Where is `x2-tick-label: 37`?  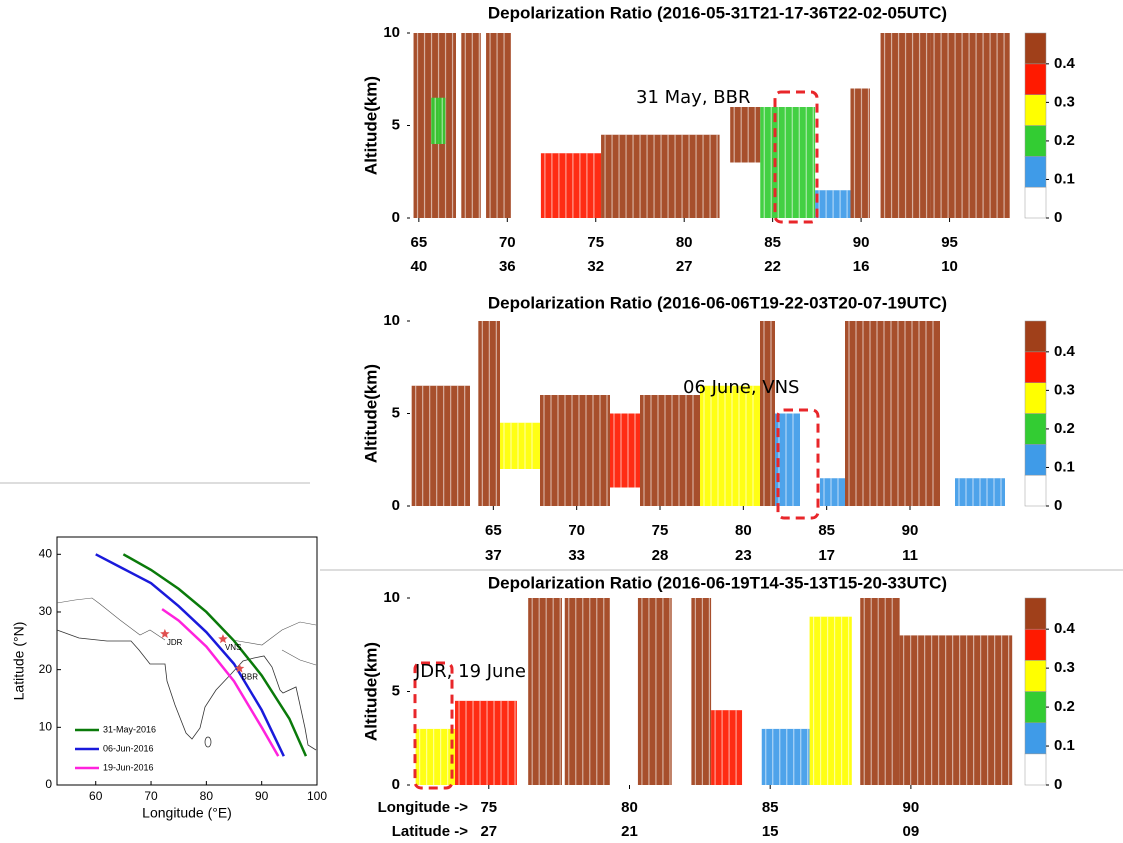 x2-tick-label: 37 is located at coordinates (493, 555).